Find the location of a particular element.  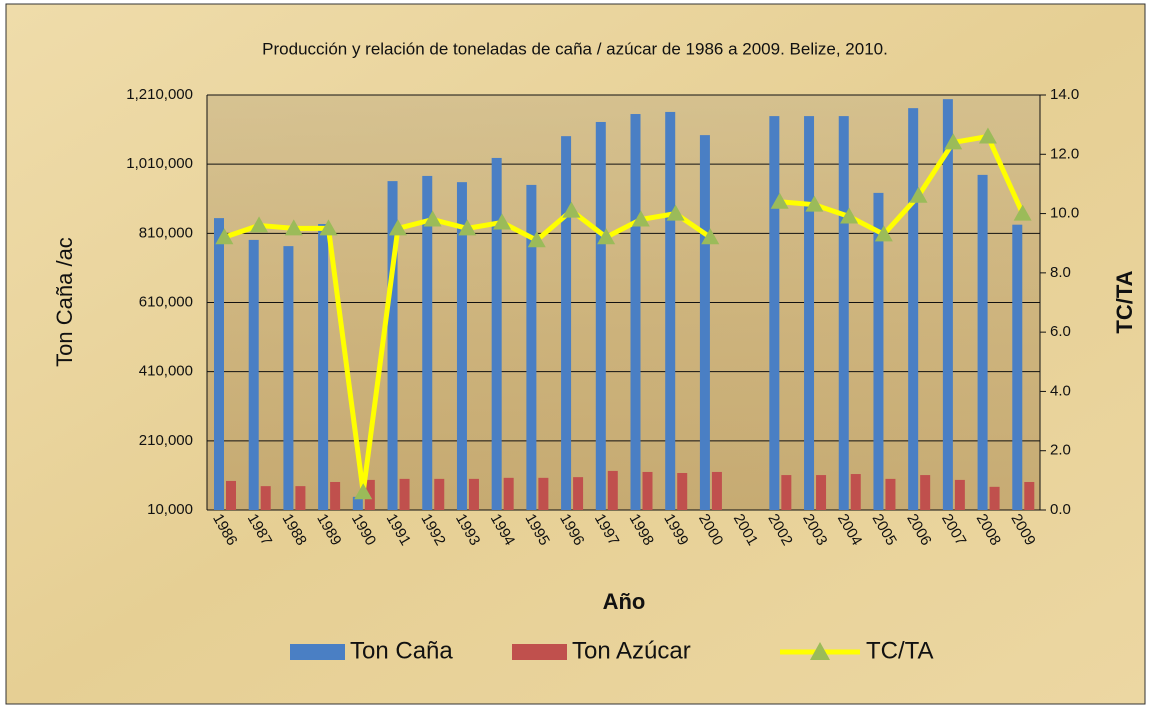

legend-label: TC/TA is located at coordinates (900, 650).